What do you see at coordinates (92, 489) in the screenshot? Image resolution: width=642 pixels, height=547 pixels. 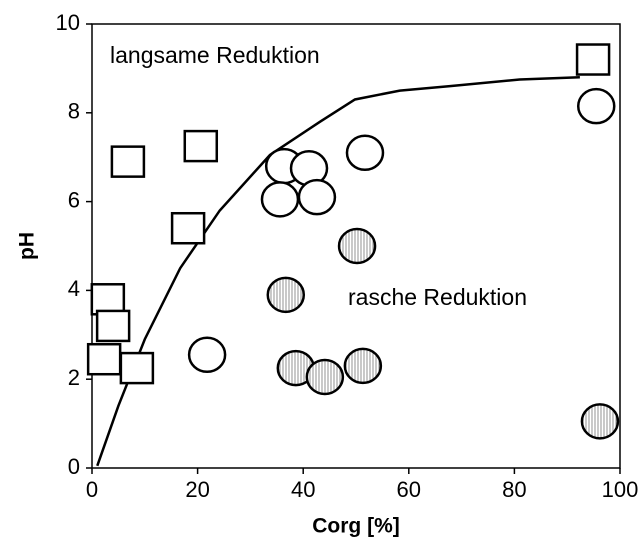 I see `x-tick-label: 0` at bounding box center [92, 489].